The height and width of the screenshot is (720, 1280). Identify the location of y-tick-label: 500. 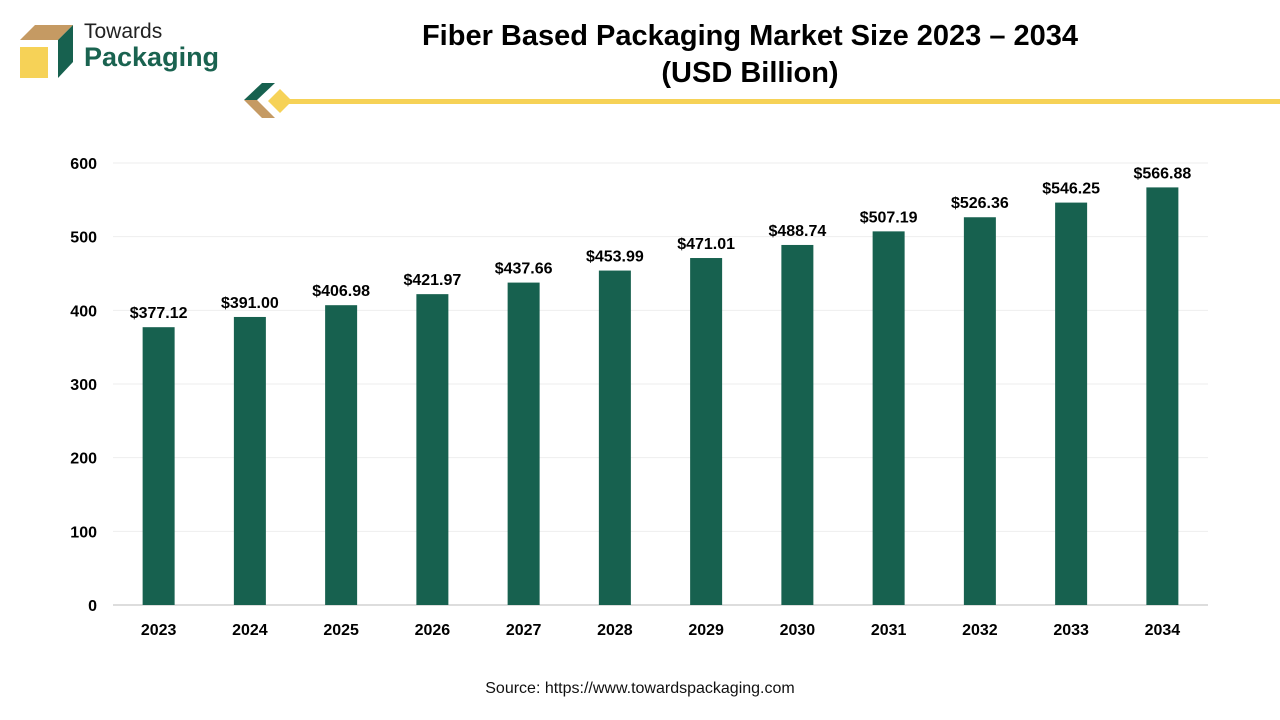
(83, 238).